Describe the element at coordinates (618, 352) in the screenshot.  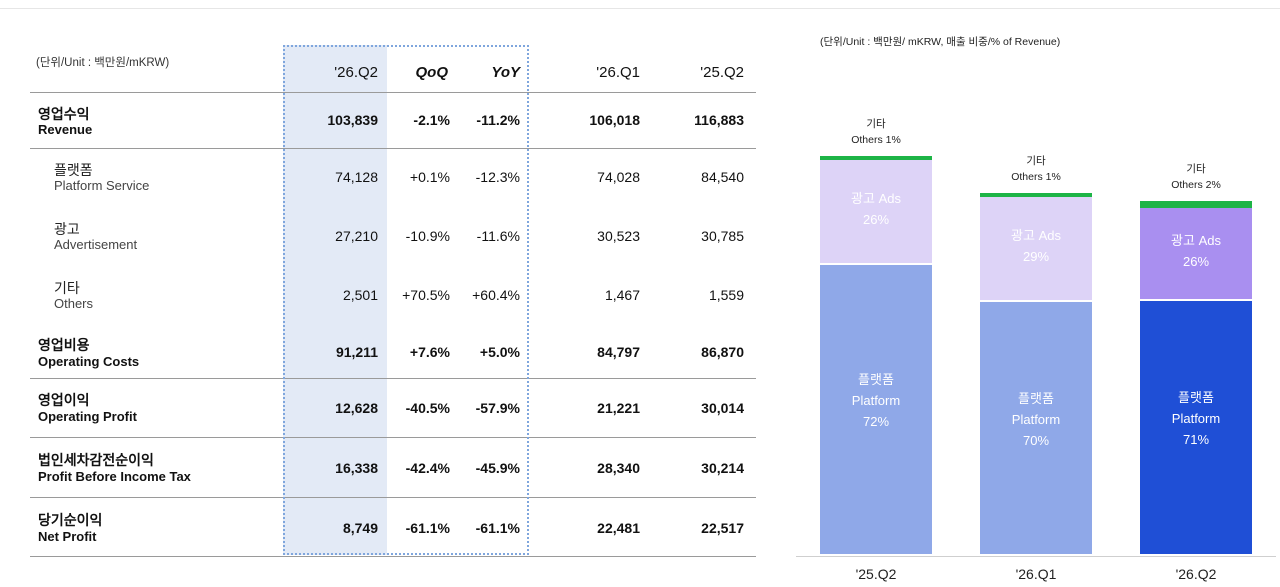
I see `cell-26q1: 84,797` at that location.